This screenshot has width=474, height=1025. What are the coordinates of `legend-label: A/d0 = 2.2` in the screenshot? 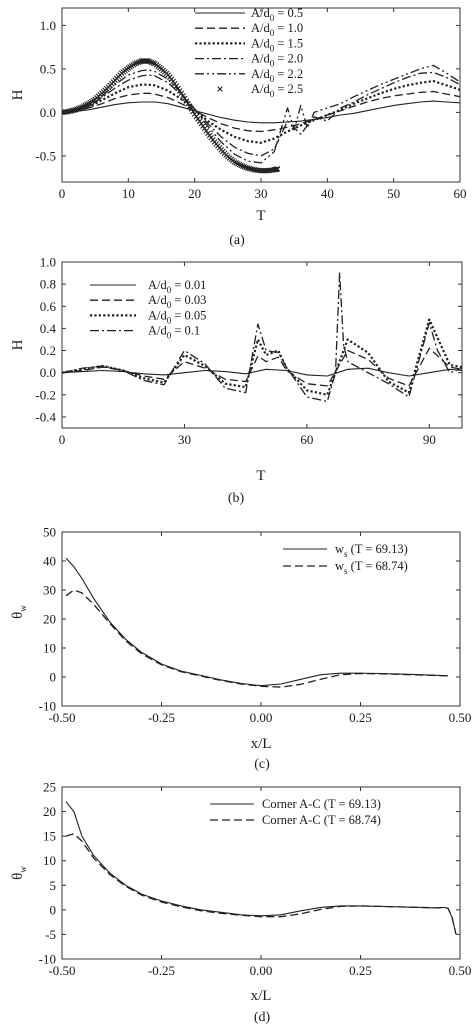 It's located at (277, 75).